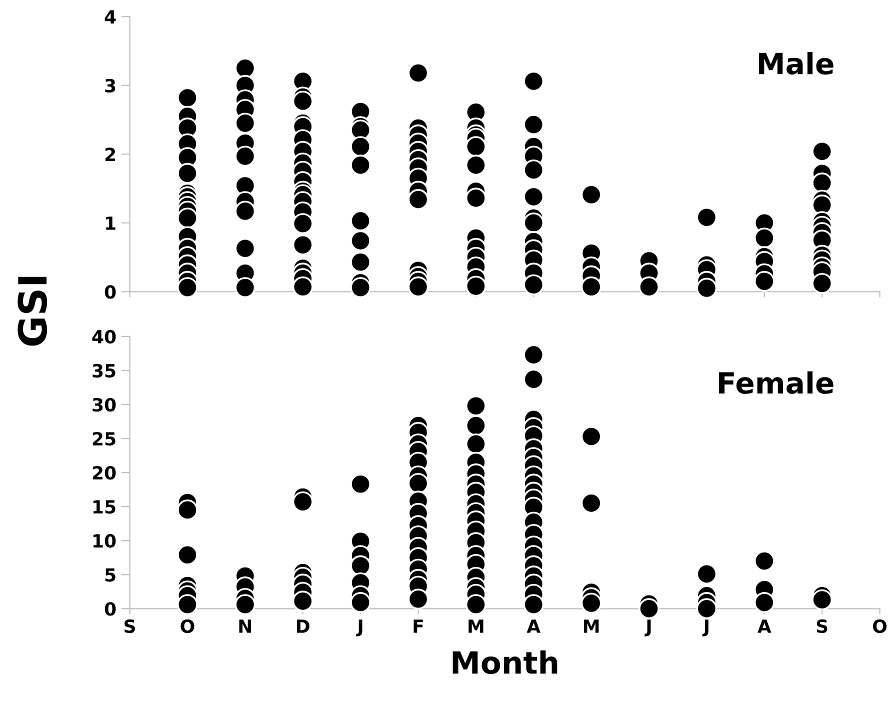 This screenshot has height=722, width=895. What do you see at coordinates (104, 541) in the screenshot?
I see `y-tick-label: 10` at bounding box center [104, 541].